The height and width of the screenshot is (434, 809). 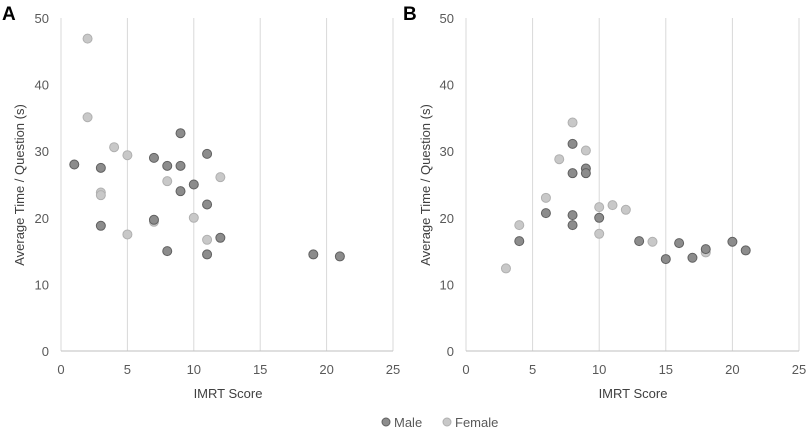 I want to click on y-axis-label-a: Average Time / Question (s), so click(x=19, y=185).